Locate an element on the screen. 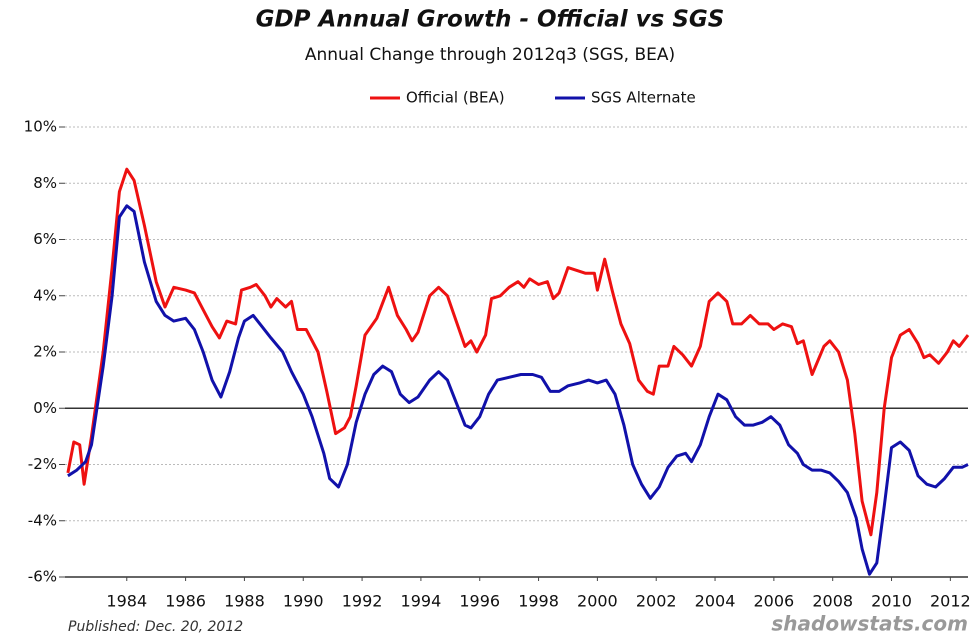 This screenshot has height=639, width=979. x-tick-label: 1990 is located at coordinates (303, 601).